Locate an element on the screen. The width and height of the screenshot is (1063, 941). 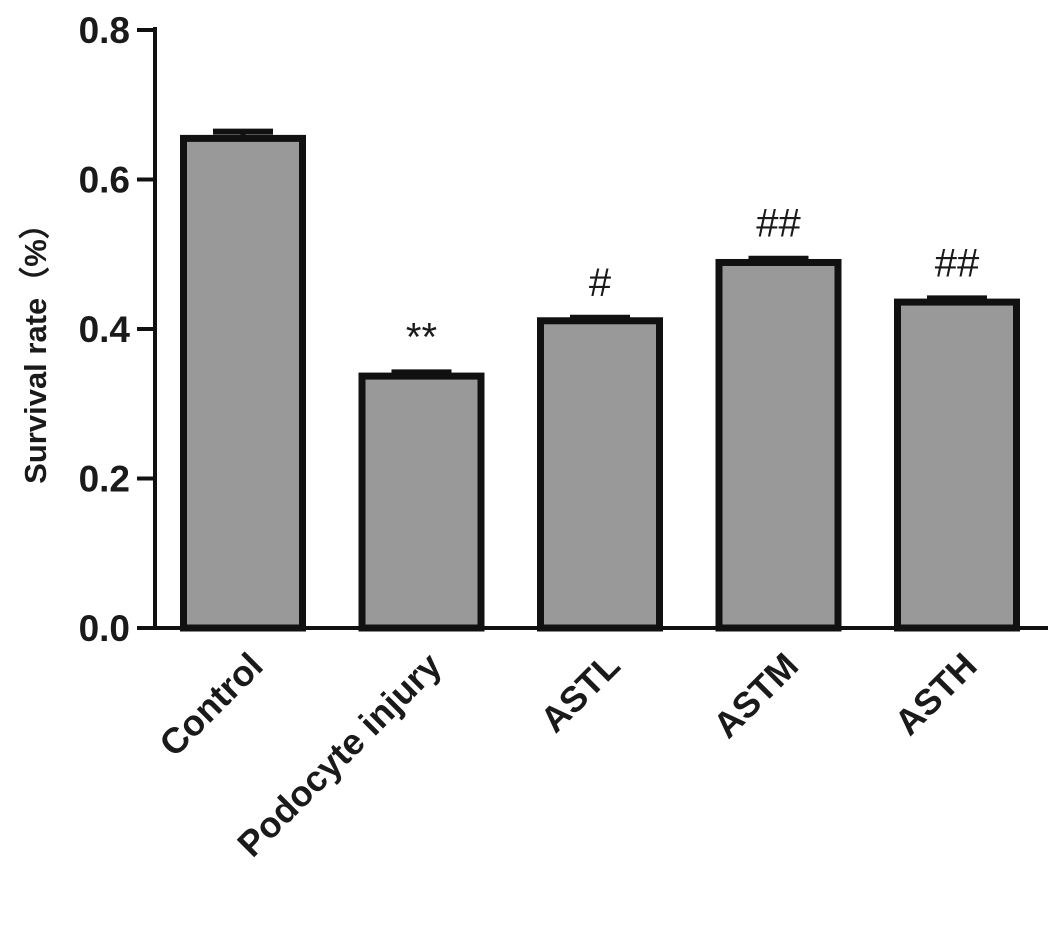
x-tick-label-0: Control is located at coordinates (210, 704).